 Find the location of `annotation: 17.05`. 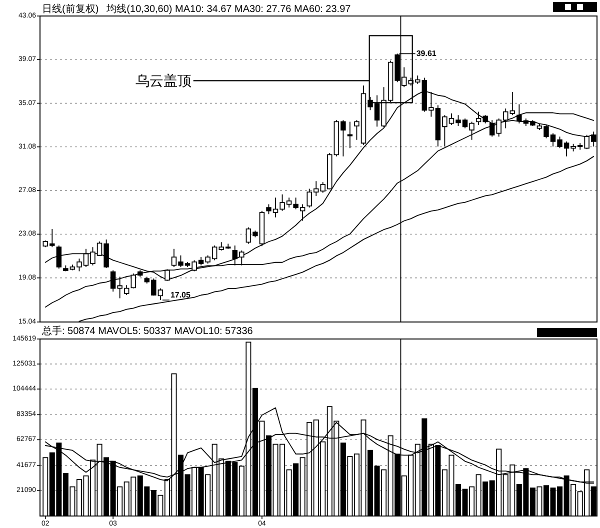

annotation: 17.05 is located at coordinates (181, 295).